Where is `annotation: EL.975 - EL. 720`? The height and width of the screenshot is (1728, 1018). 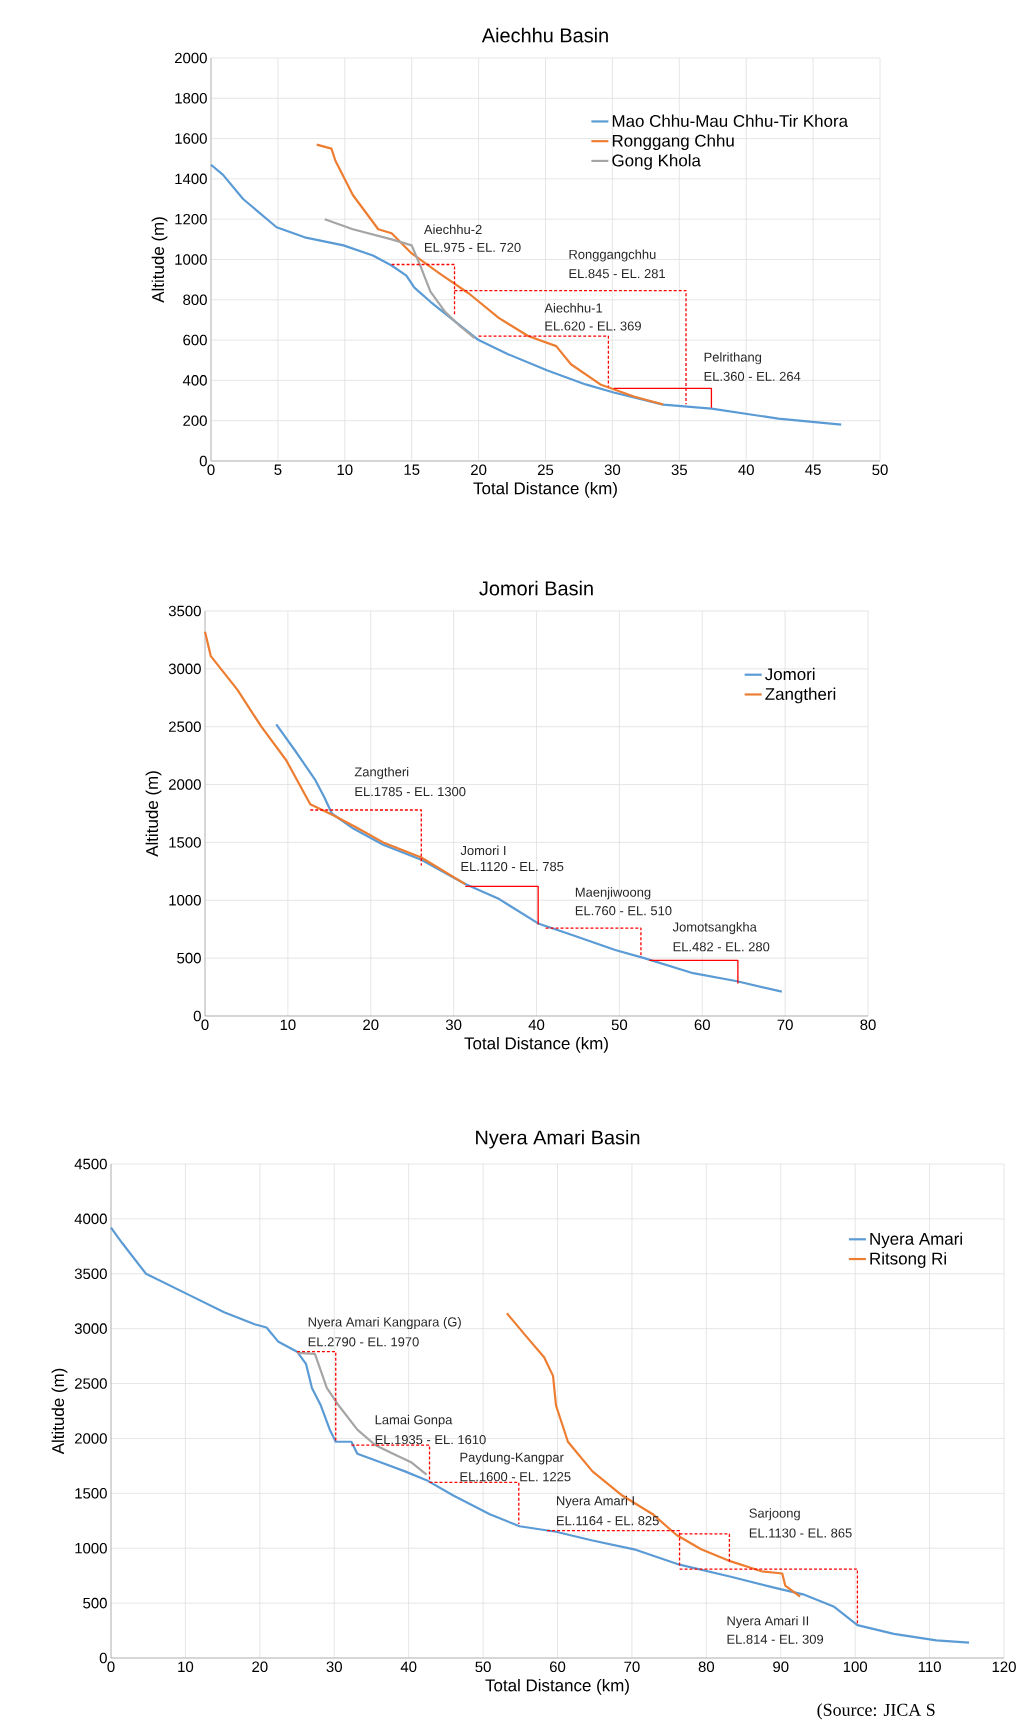 annotation: EL.975 - EL. 720 is located at coordinates (473, 247).